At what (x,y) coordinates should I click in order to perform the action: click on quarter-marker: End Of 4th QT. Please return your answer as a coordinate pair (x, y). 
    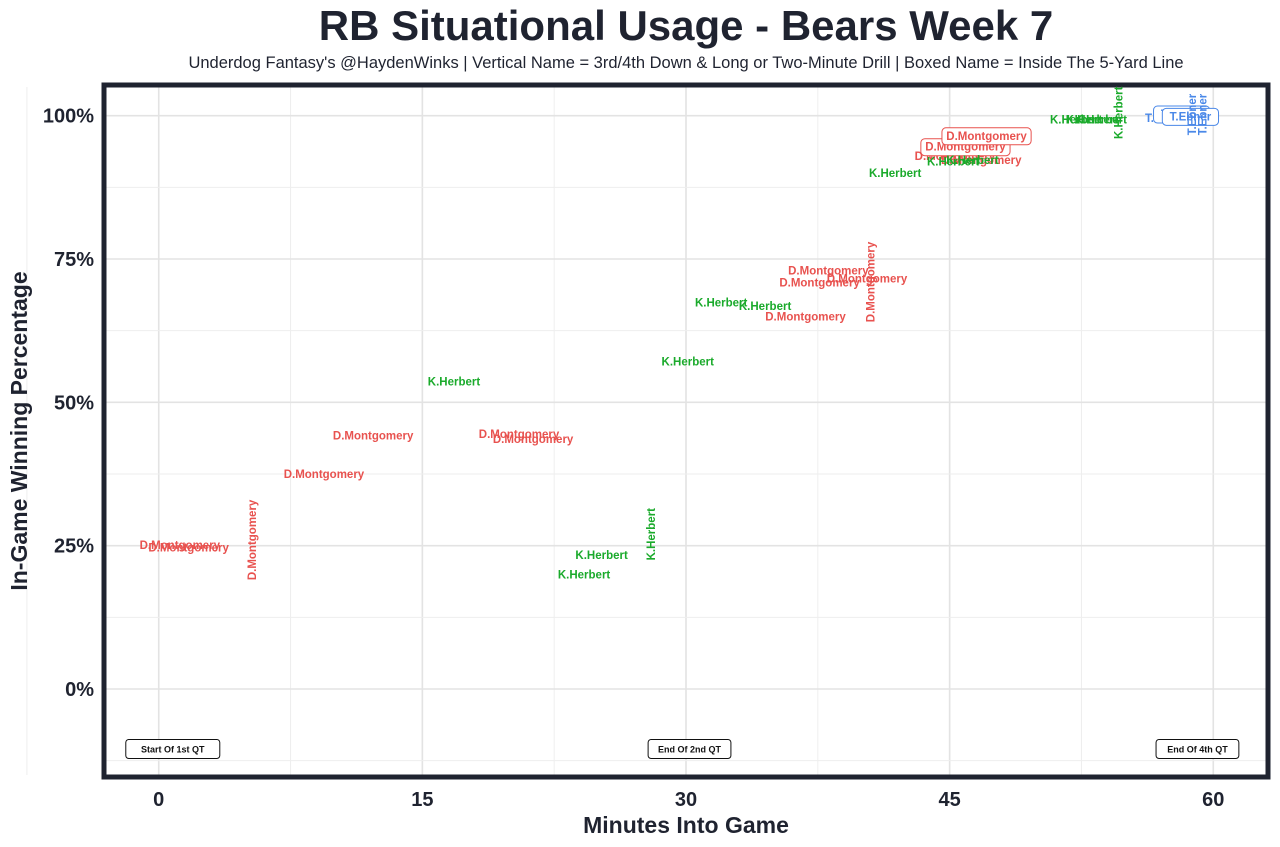
    Looking at the image, I should click on (1197, 749).